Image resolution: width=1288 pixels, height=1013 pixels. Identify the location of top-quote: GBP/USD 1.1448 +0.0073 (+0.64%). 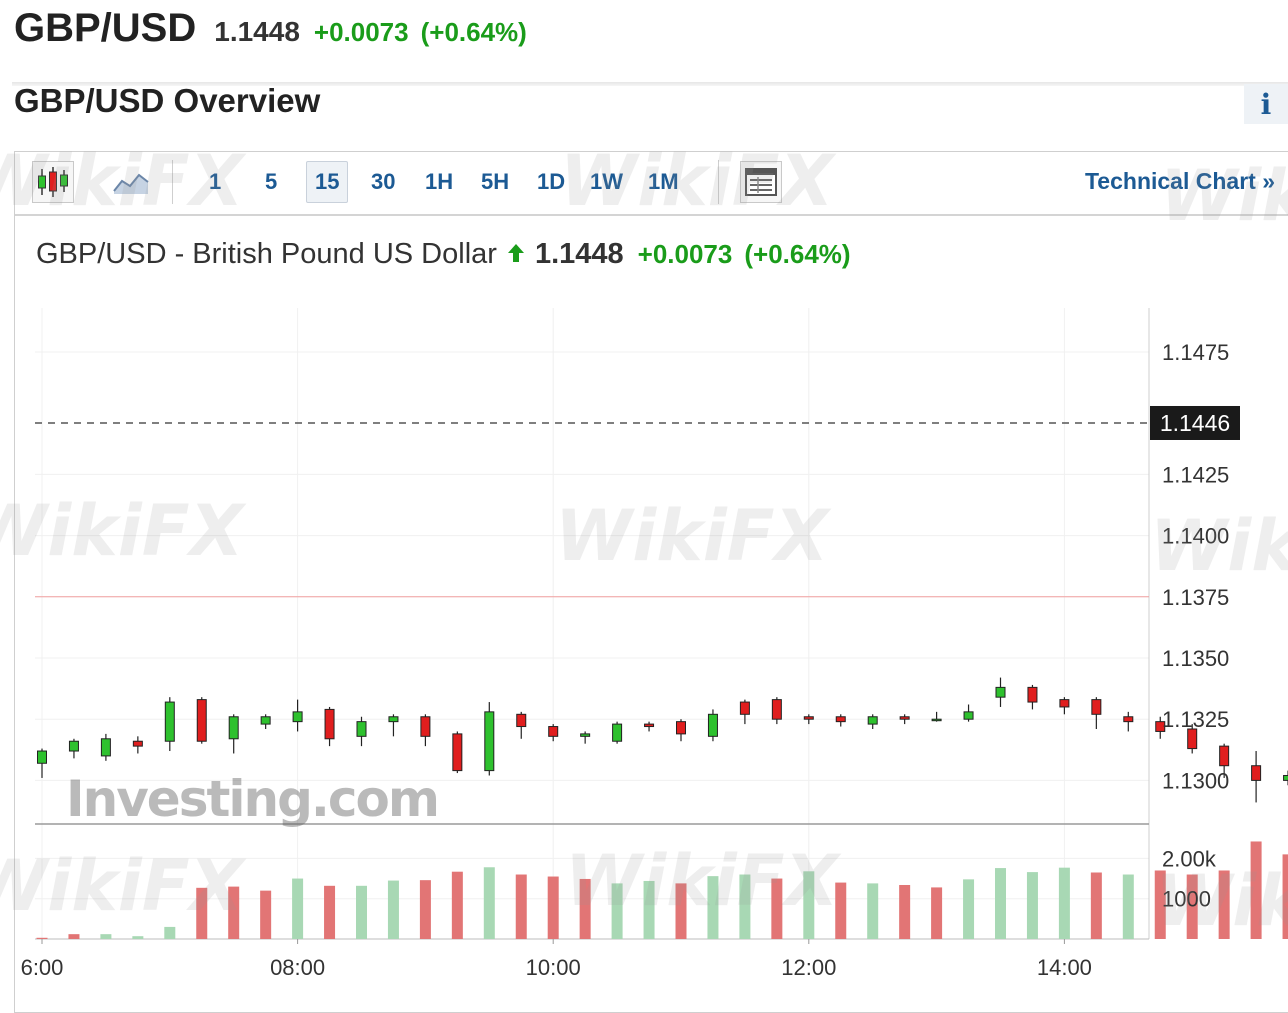
(270, 32).